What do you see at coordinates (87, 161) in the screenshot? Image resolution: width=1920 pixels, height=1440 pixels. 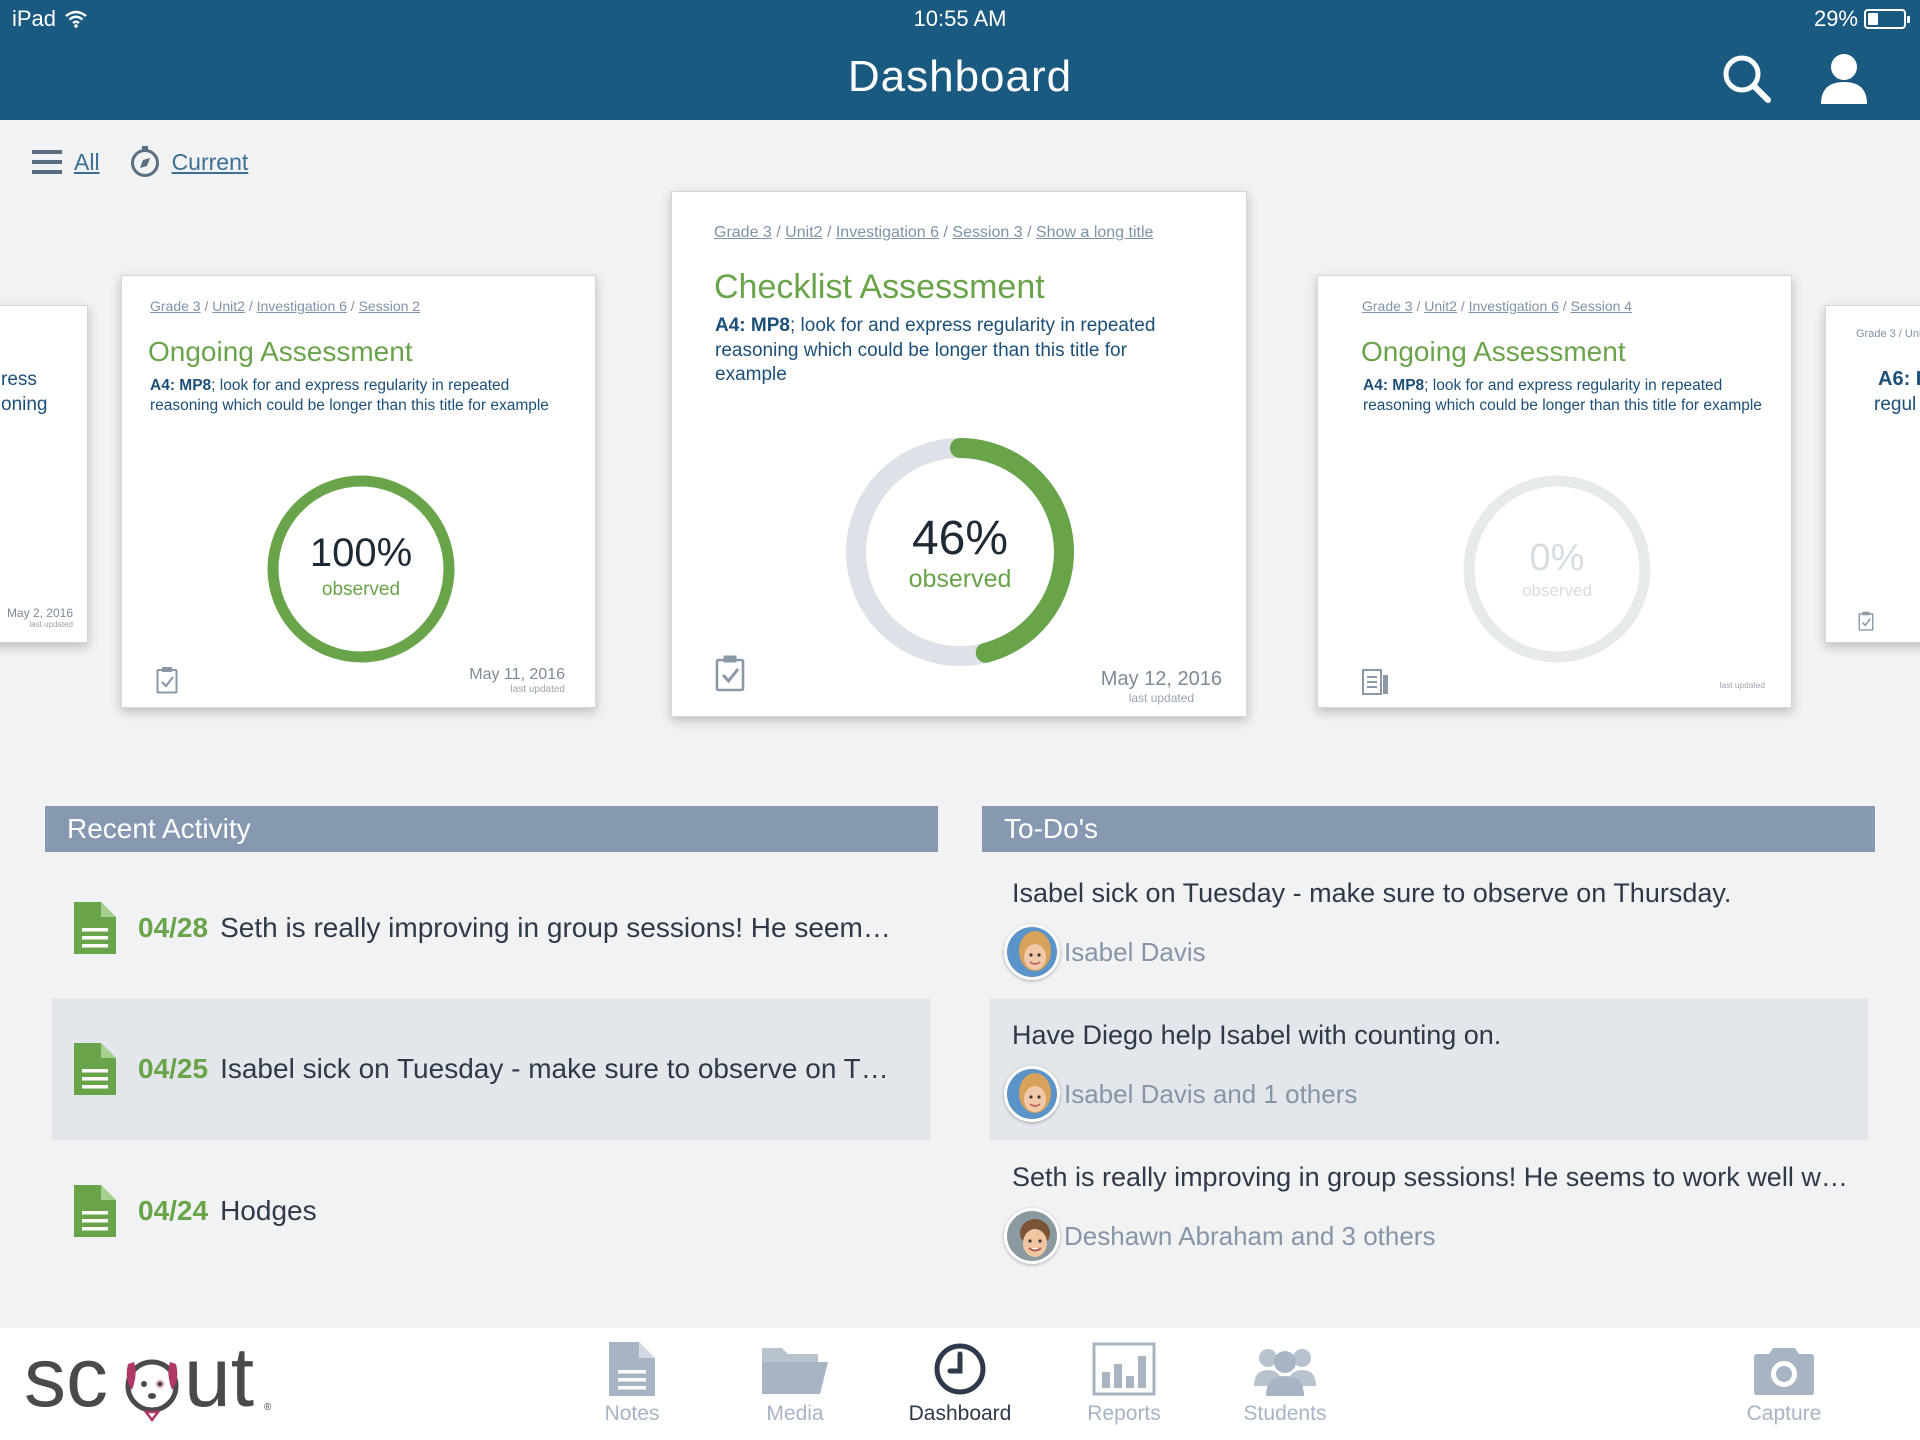 I see `filter-all-label: All` at bounding box center [87, 161].